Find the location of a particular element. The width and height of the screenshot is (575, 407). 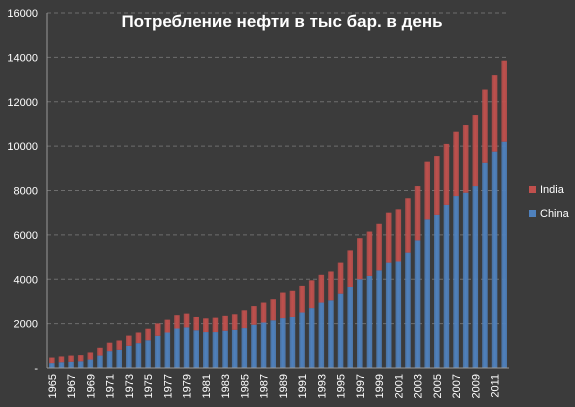

x-tick-label: 1977 is located at coordinates (168, 386).